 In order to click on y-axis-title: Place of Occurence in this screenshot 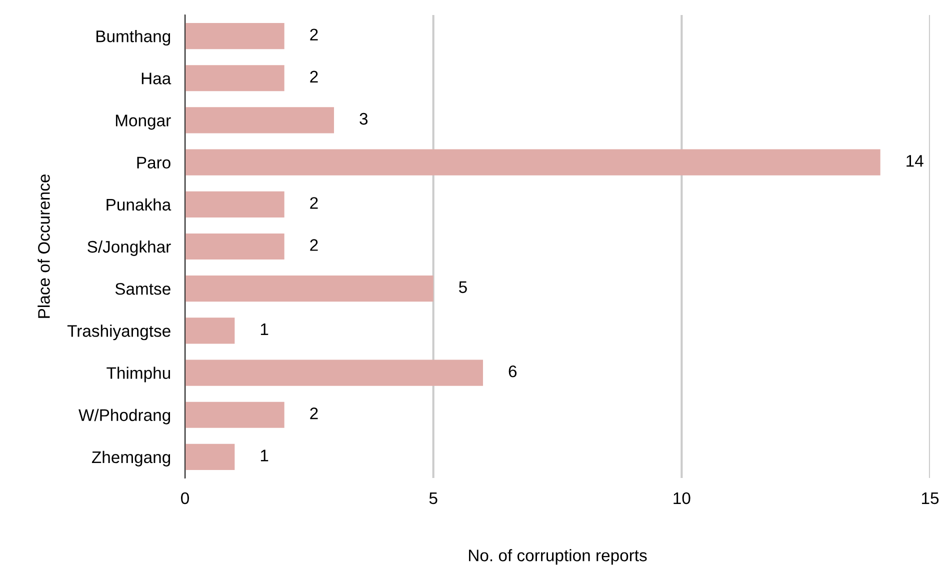, I will do `click(44, 246)`.